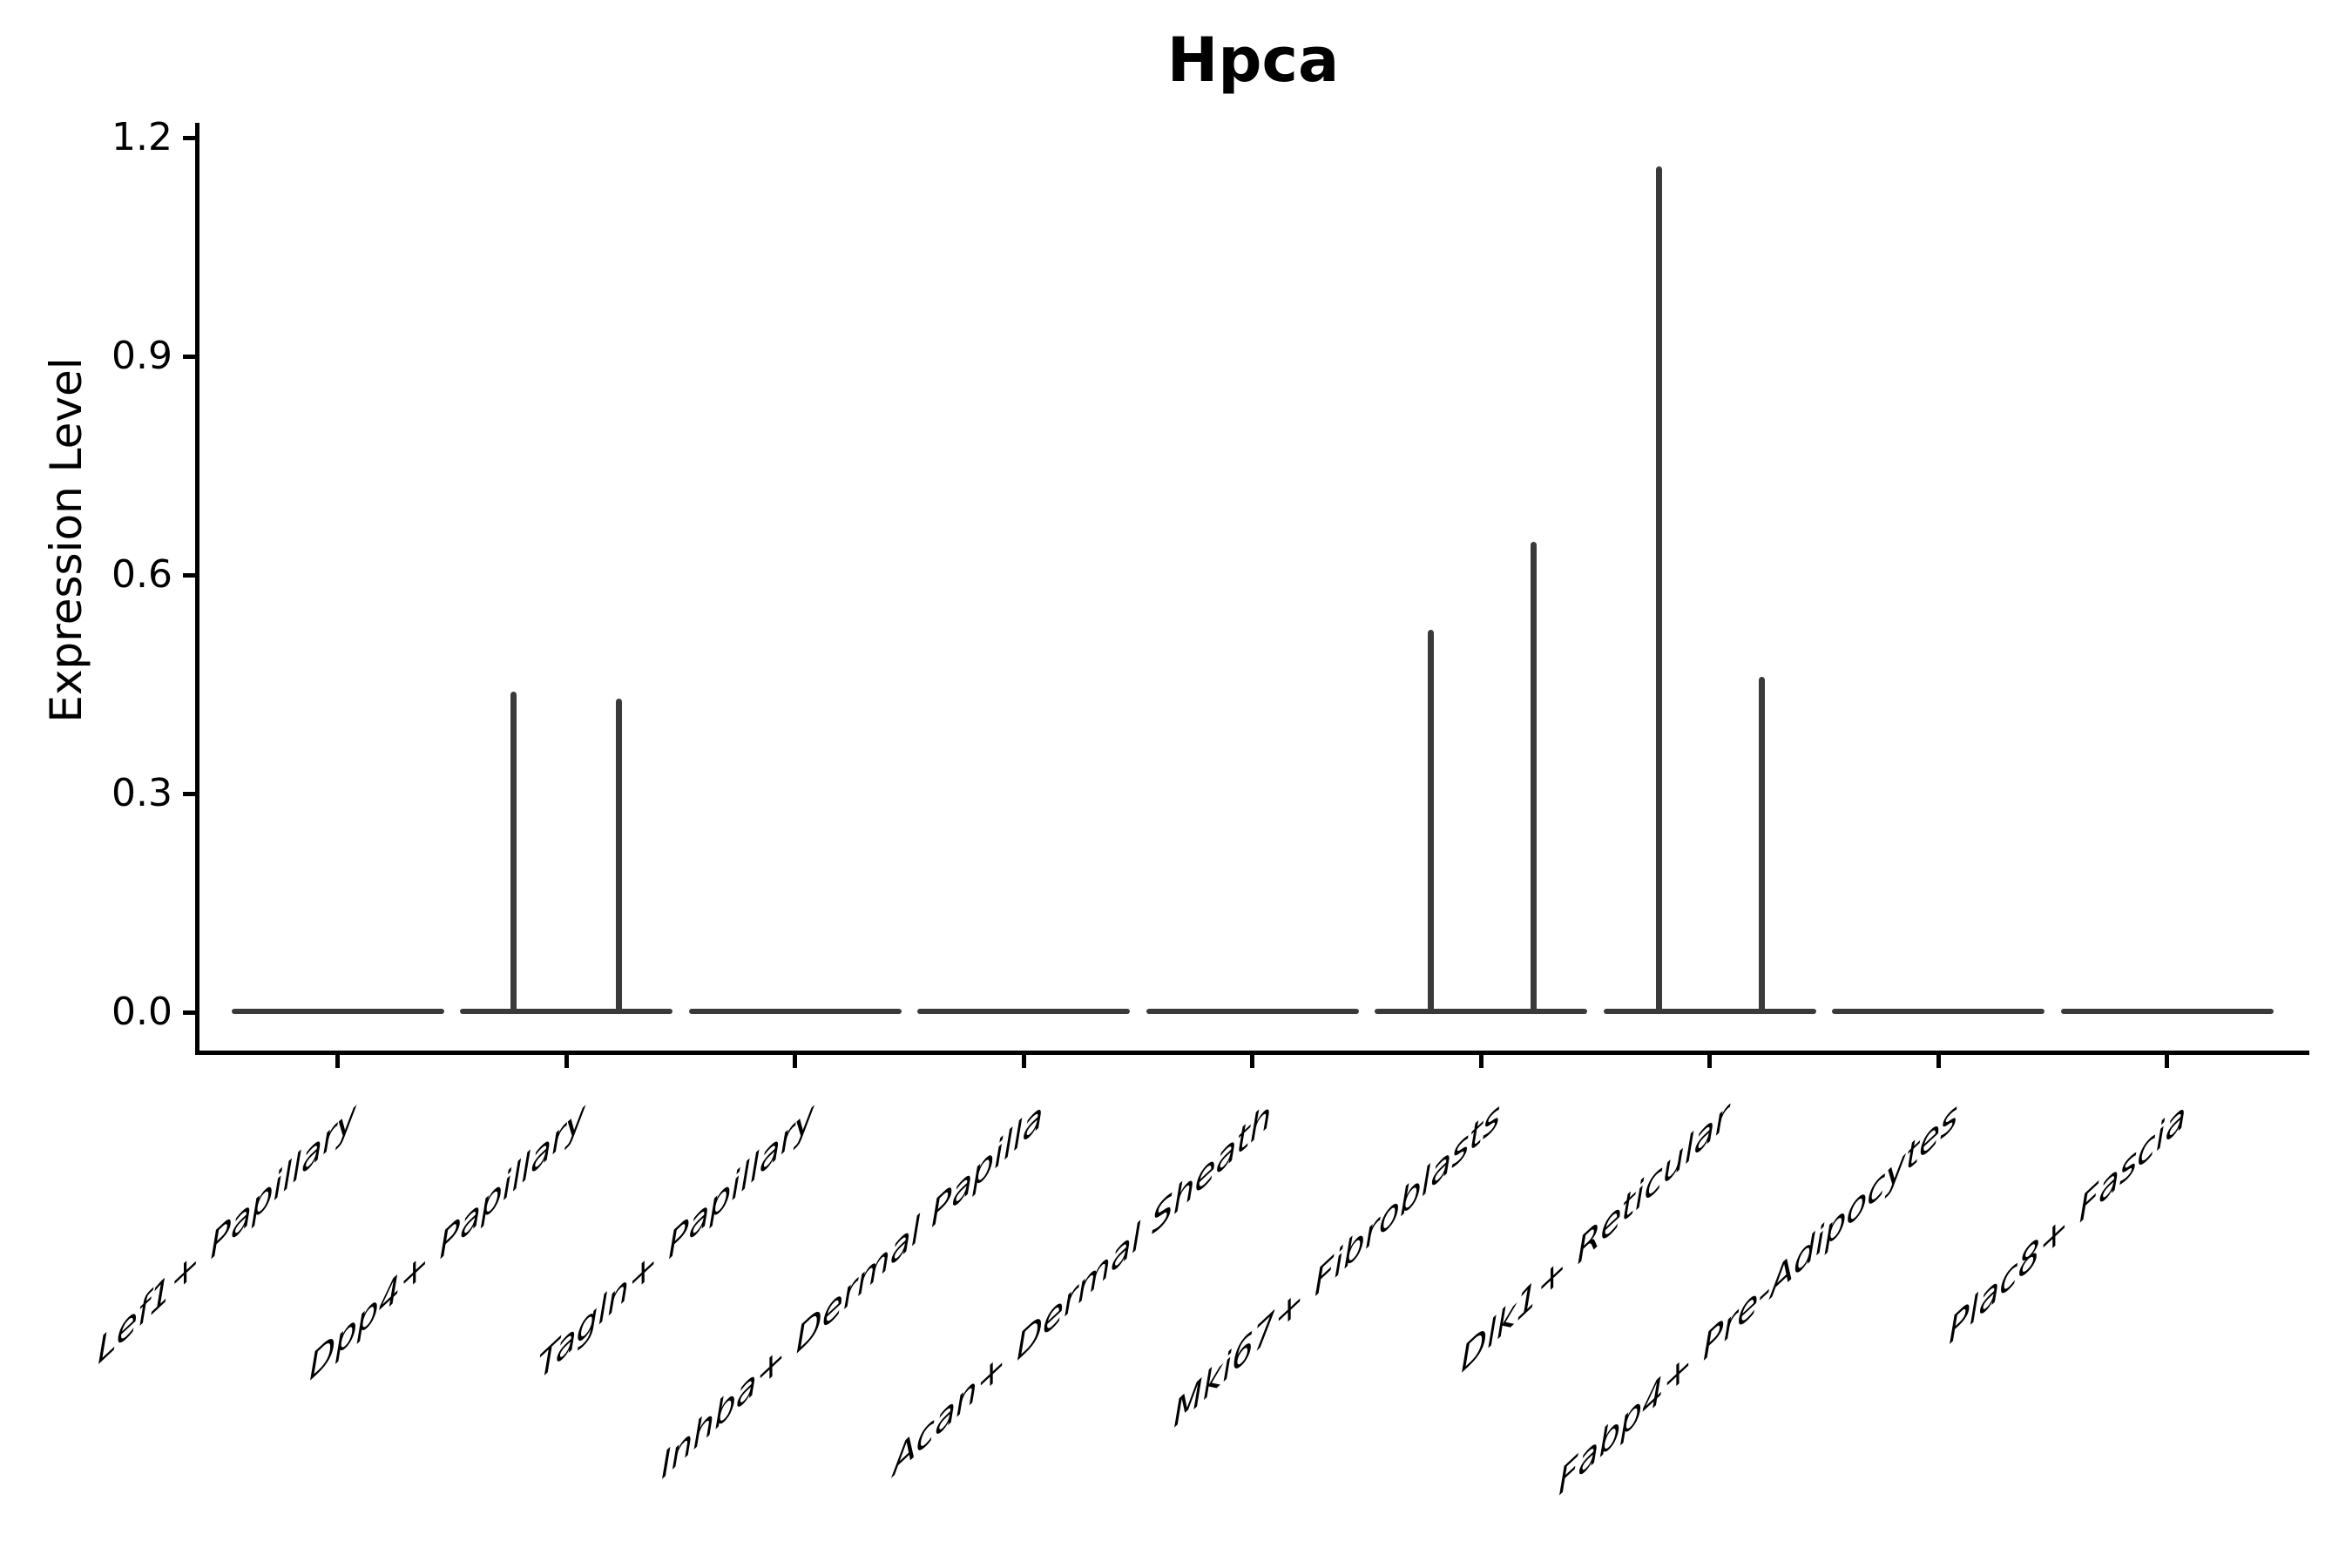 The height and width of the screenshot is (1568, 2352). I want to click on y-axis-label: Expression Level, so click(66, 540).